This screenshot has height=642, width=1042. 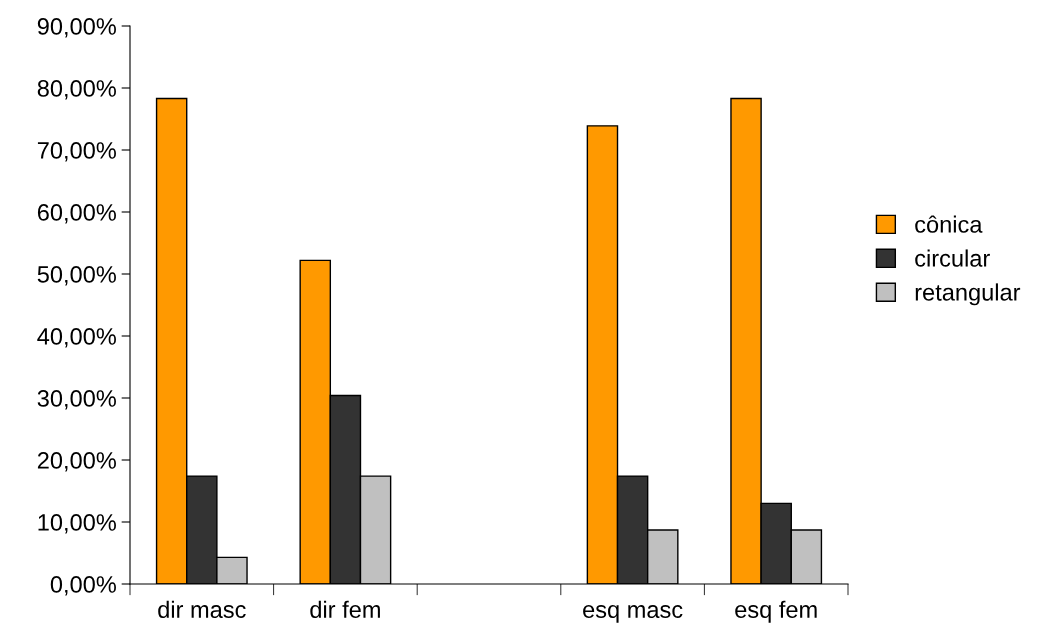 What do you see at coordinates (83, 586) in the screenshot?
I see `y-tick-label: 0,00%` at bounding box center [83, 586].